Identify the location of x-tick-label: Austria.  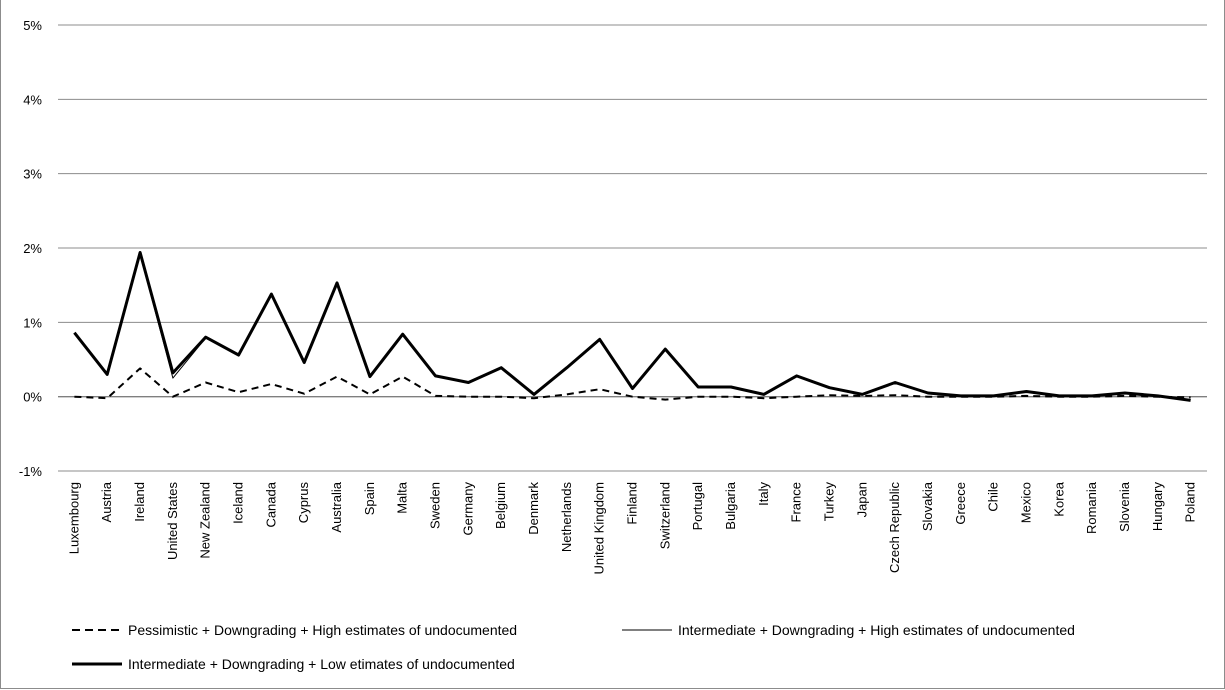
(106, 501).